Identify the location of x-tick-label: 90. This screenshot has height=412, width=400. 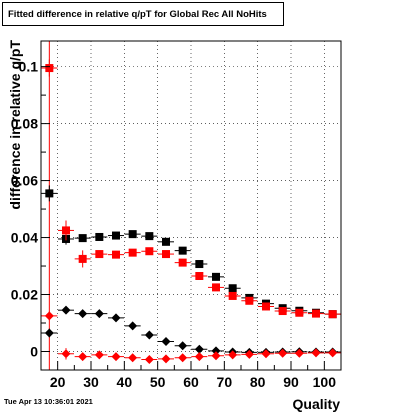
(291, 382).